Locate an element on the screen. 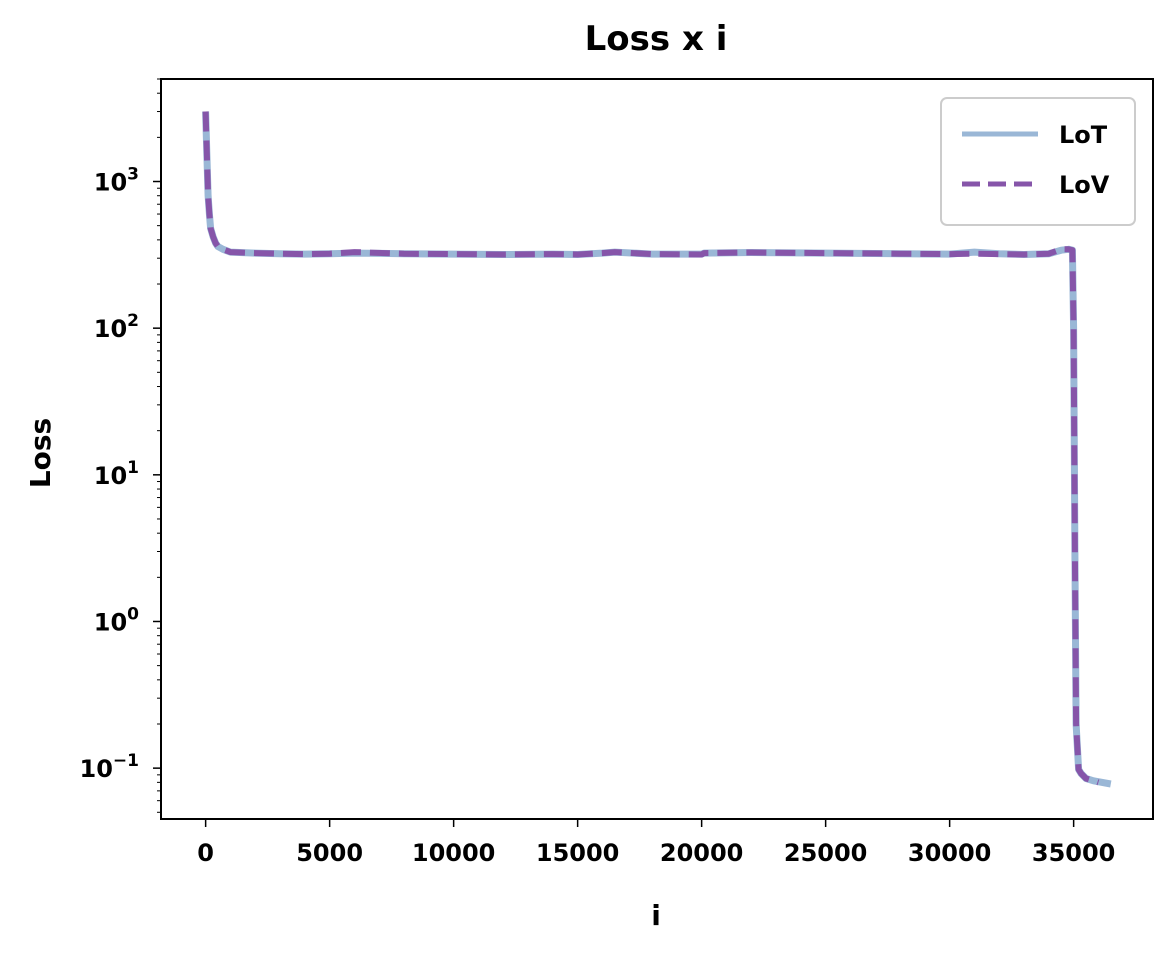 The height and width of the screenshot is (956, 1173). x-tick-label: 30000 is located at coordinates (950, 853).